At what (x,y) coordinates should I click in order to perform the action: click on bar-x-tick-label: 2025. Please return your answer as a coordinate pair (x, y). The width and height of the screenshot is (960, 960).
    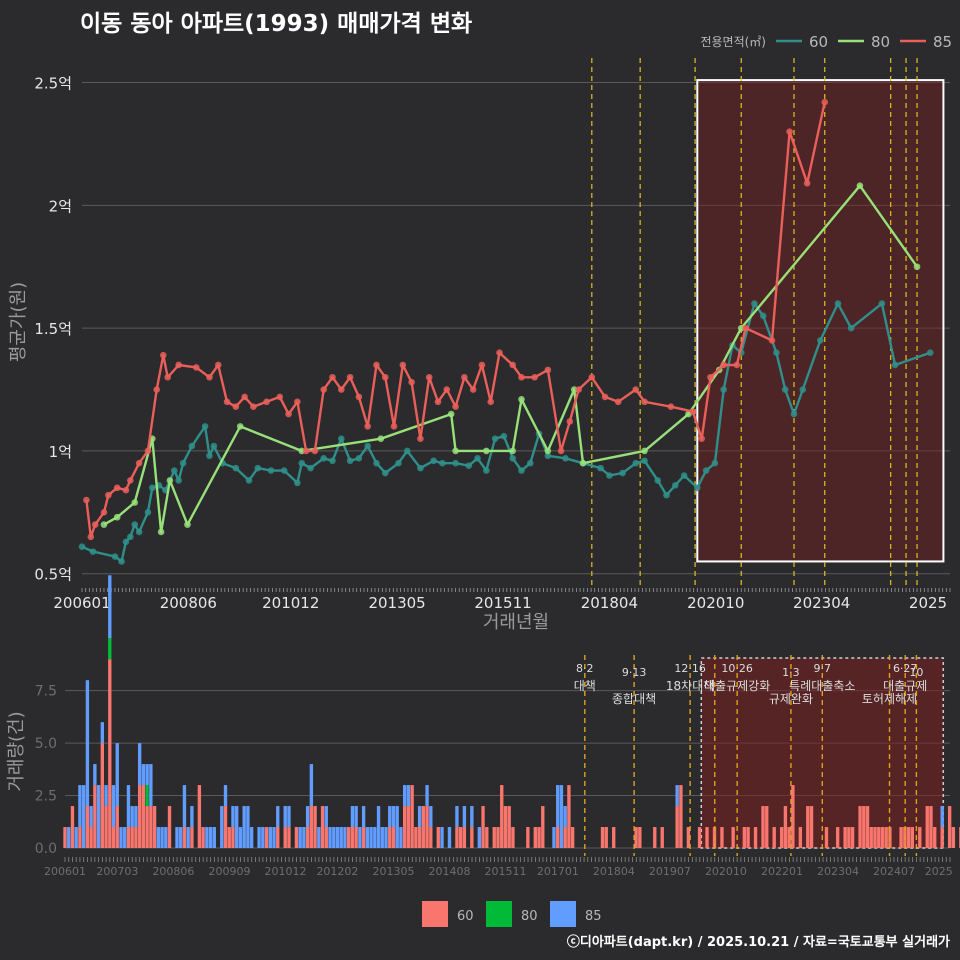
    Looking at the image, I should click on (939, 871).